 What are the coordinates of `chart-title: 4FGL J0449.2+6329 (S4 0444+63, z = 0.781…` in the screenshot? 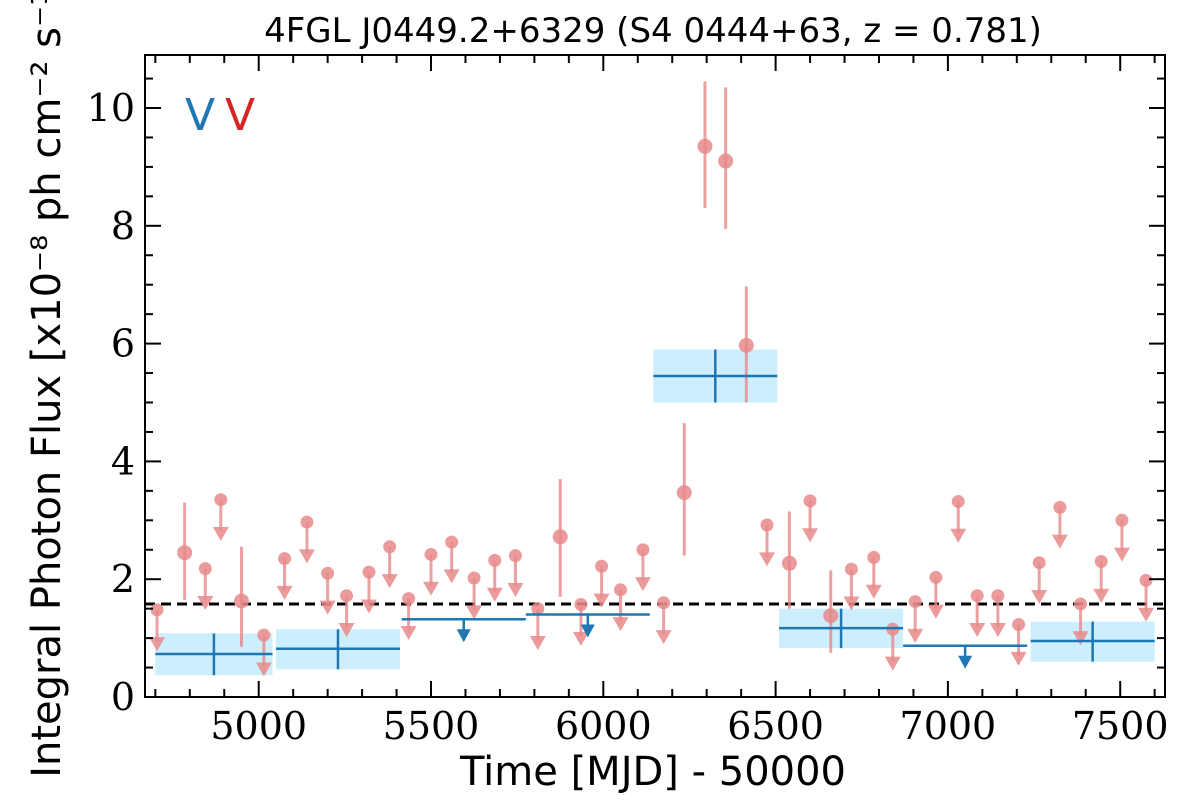 It's located at (653, 31).